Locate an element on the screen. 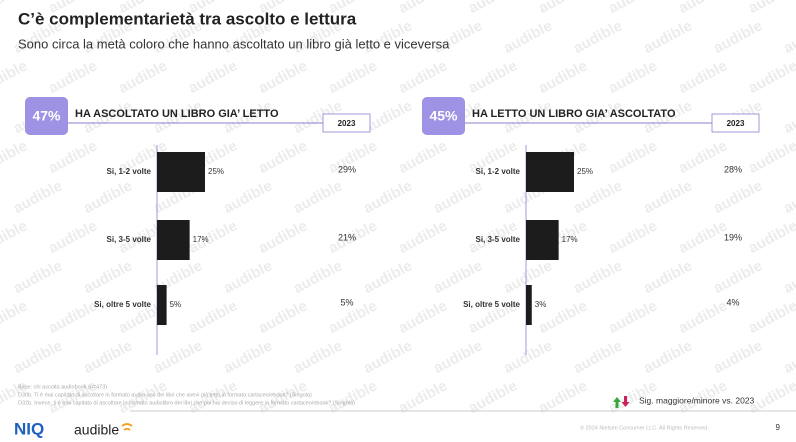  comparison-value: 28% is located at coordinates (733, 169).